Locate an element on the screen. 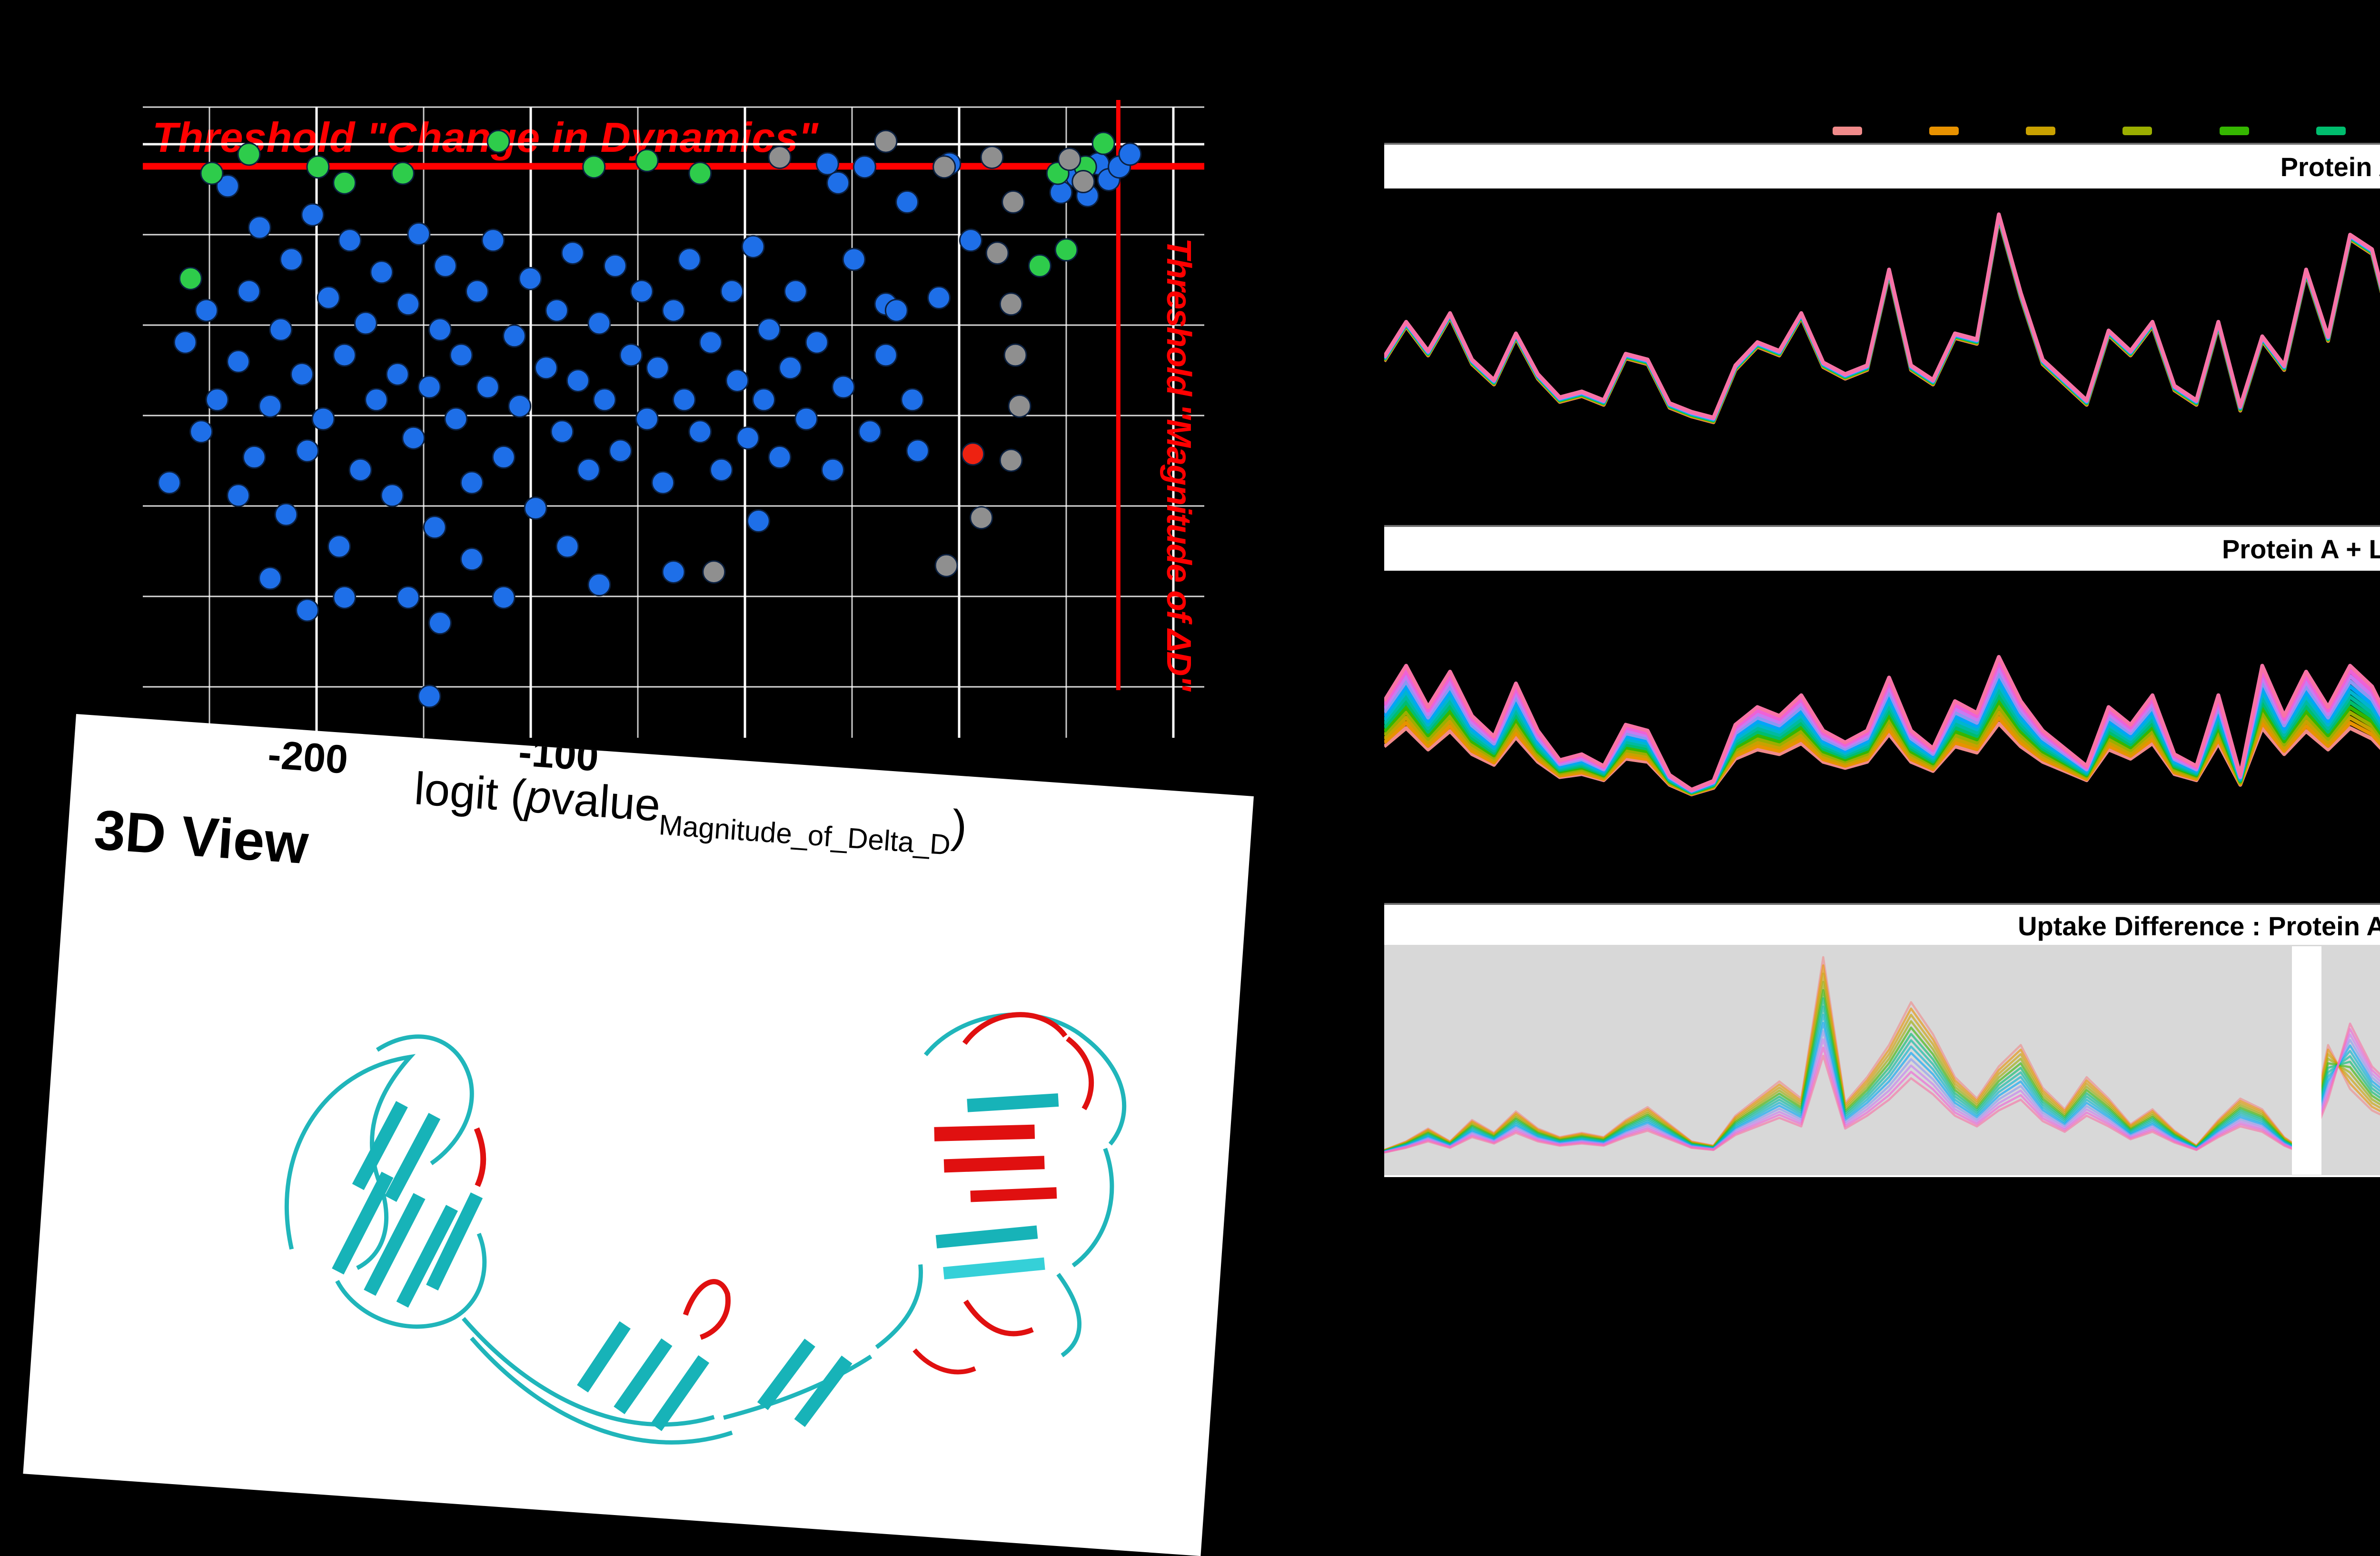  3d-view-title: 3D View is located at coordinates (201, 837).